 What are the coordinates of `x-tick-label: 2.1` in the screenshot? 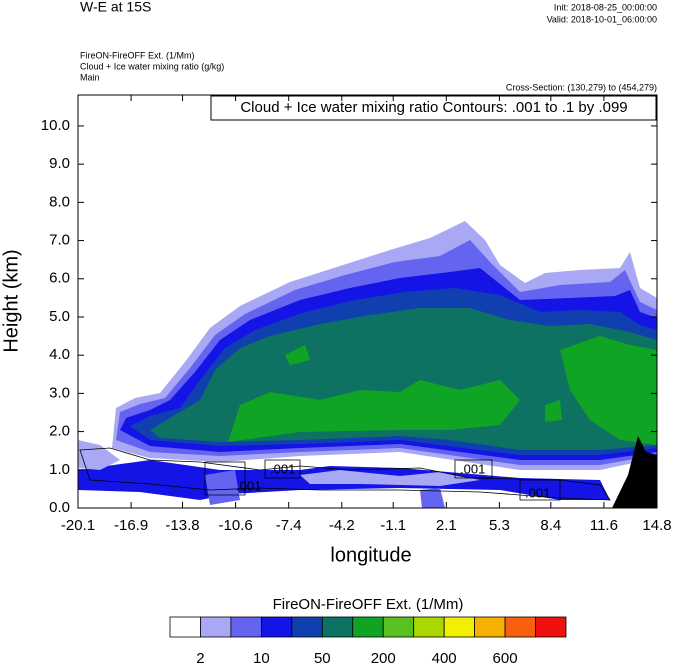 It's located at (446, 525).